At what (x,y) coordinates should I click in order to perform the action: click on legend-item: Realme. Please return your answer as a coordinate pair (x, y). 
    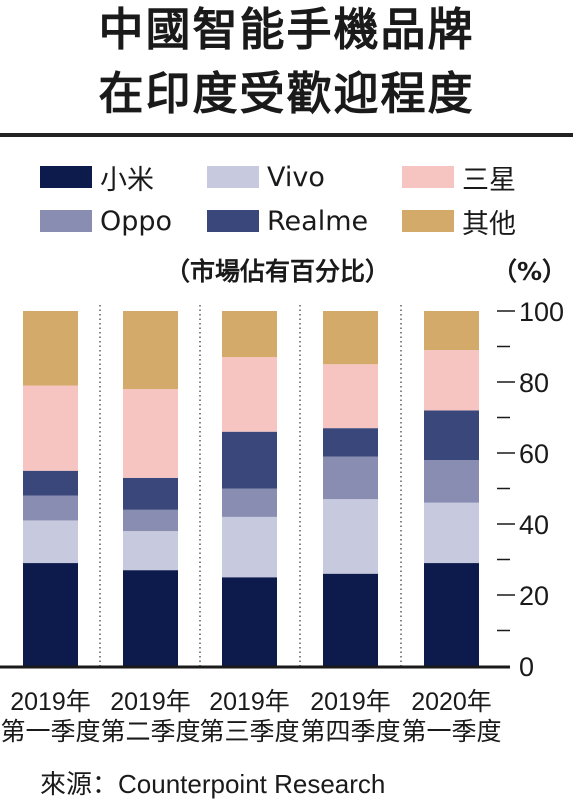
    Looking at the image, I should click on (288, 221).